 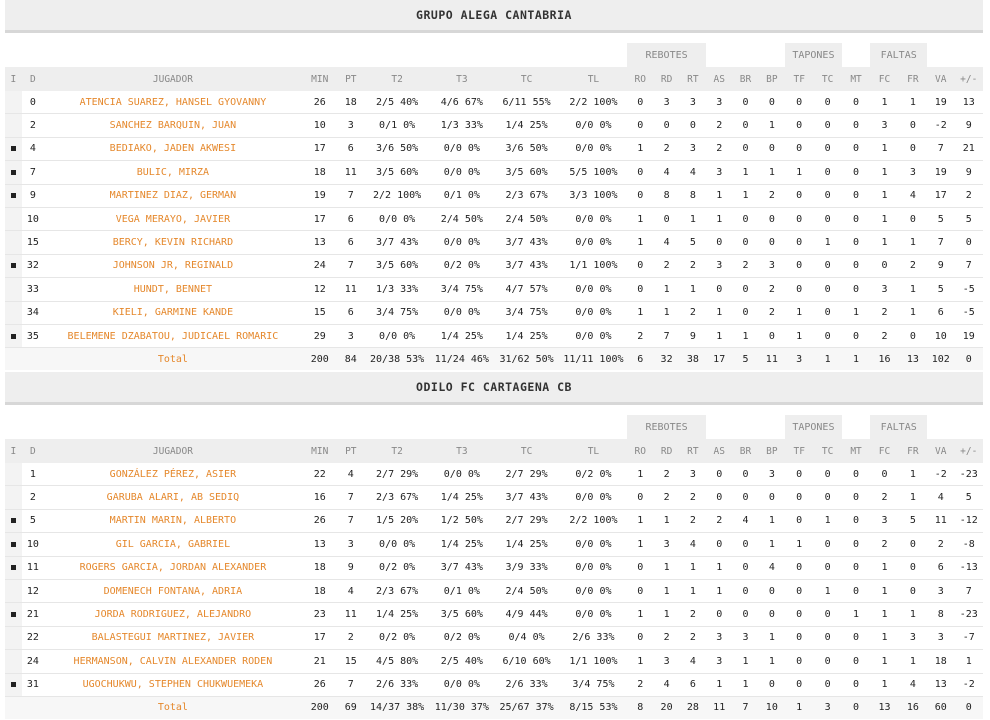 I want to click on player-name-link: MARTINEZ DIAZ, GERMAN, so click(x=172, y=196).